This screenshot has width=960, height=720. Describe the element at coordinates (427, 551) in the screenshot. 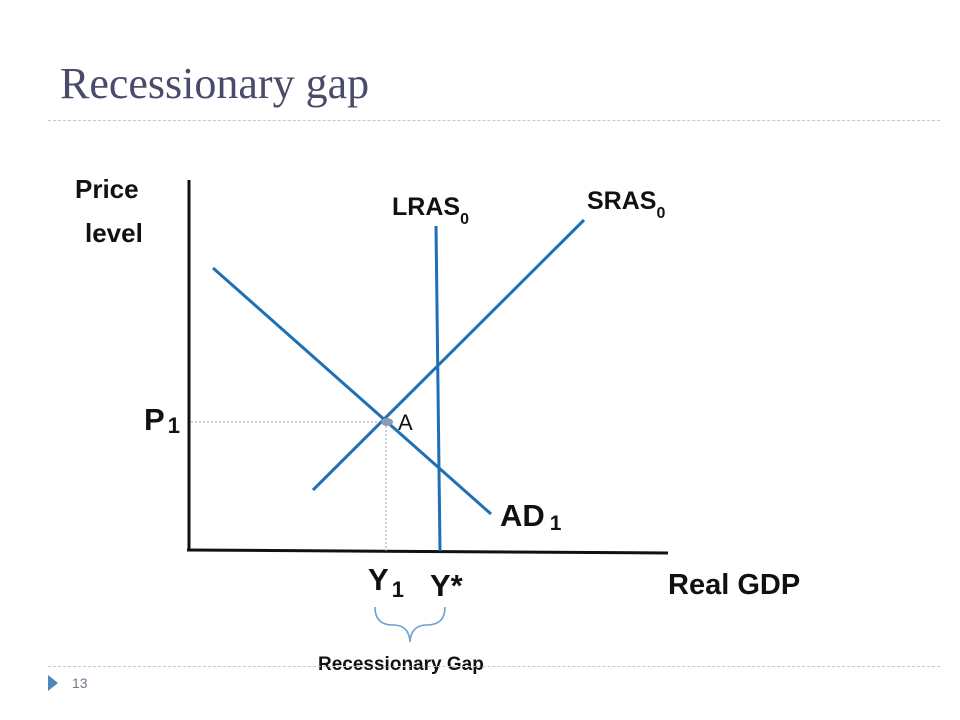

I see `x-axis` at that location.